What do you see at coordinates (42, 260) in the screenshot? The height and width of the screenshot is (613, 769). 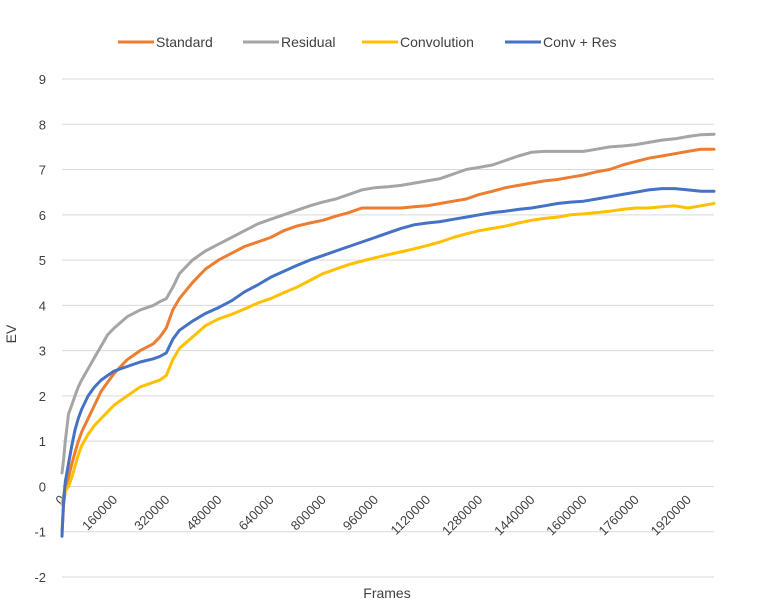 I see `y-tick-label: 5` at bounding box center [42, 260].